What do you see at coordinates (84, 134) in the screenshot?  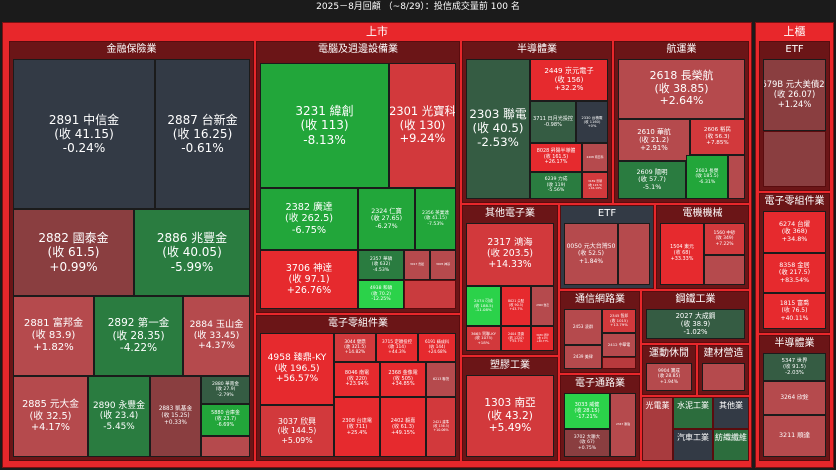 I see `stock-cell: 2891 中信金 (收 41.15) -0.24%` at bounding box center [84, 134].